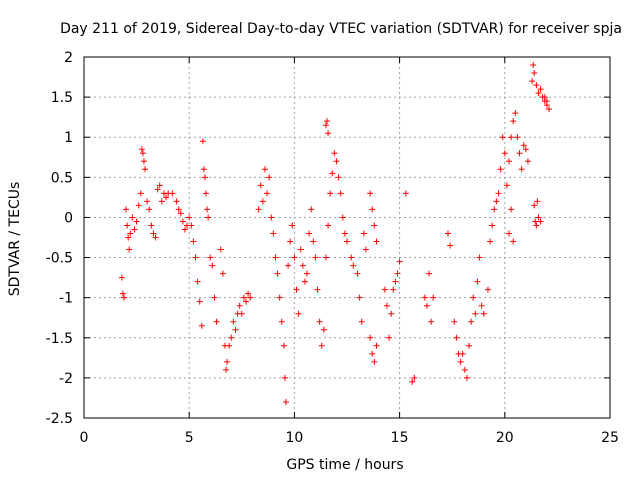  I want to click on y-tick-label: -2.5, so click(59, 419).